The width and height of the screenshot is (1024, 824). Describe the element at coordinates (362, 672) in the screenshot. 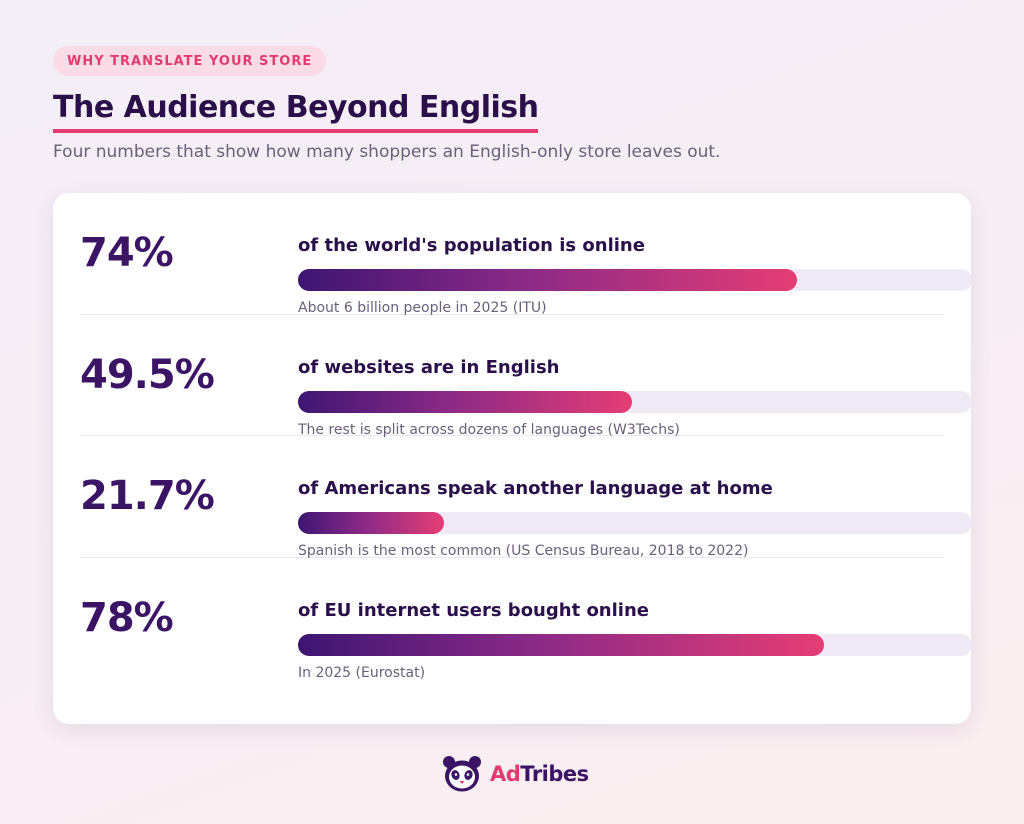

I see `stat-note: In 2025 (Eurostat)` at that location.